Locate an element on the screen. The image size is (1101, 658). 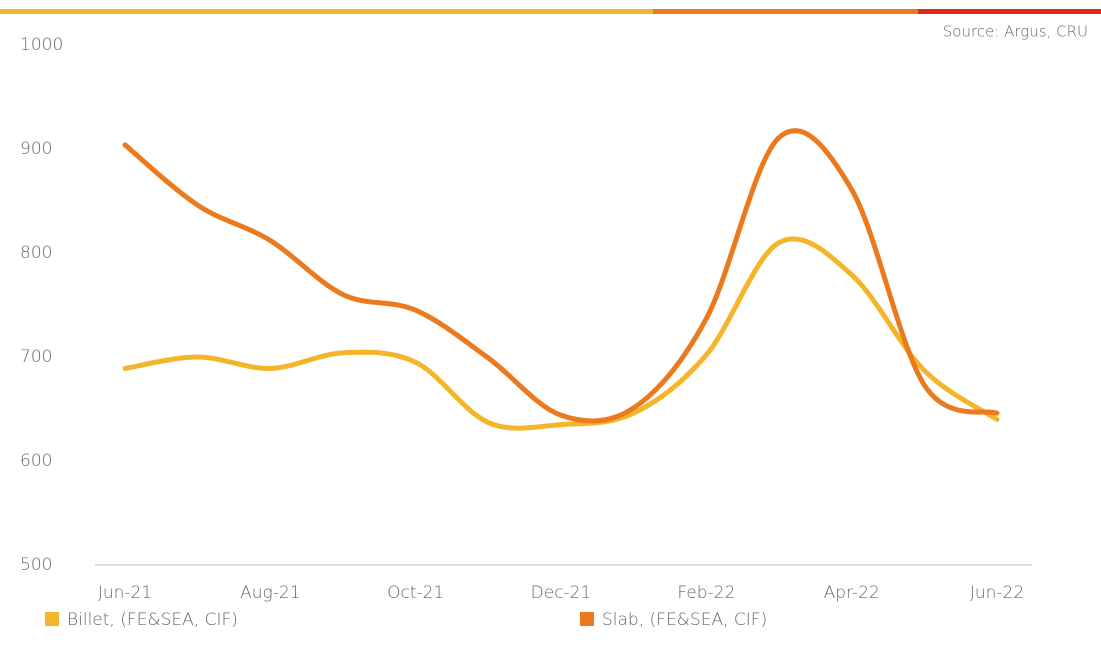
x-tick-label: Feb-22 is located at coordinates (706, 593).